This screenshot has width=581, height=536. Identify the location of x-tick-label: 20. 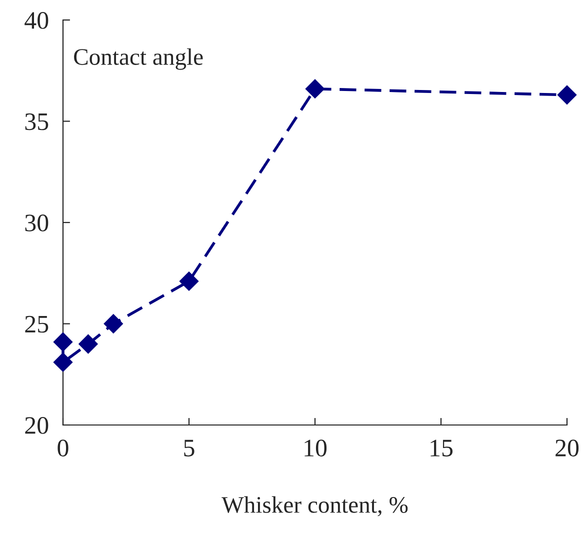
(567, 448).